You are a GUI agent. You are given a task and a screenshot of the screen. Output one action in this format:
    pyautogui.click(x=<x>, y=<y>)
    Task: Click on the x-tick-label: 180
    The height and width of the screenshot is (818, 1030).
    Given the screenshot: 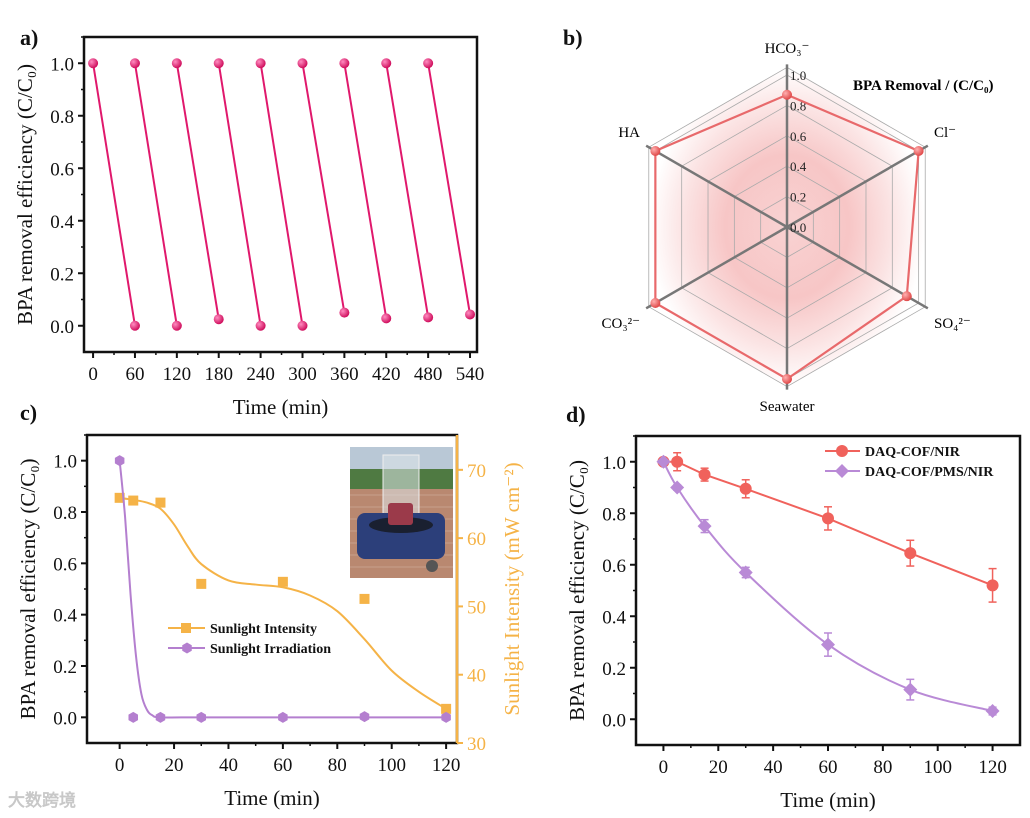 What is the action you would take?
    pyautogui.click(x=218, y=374)
    